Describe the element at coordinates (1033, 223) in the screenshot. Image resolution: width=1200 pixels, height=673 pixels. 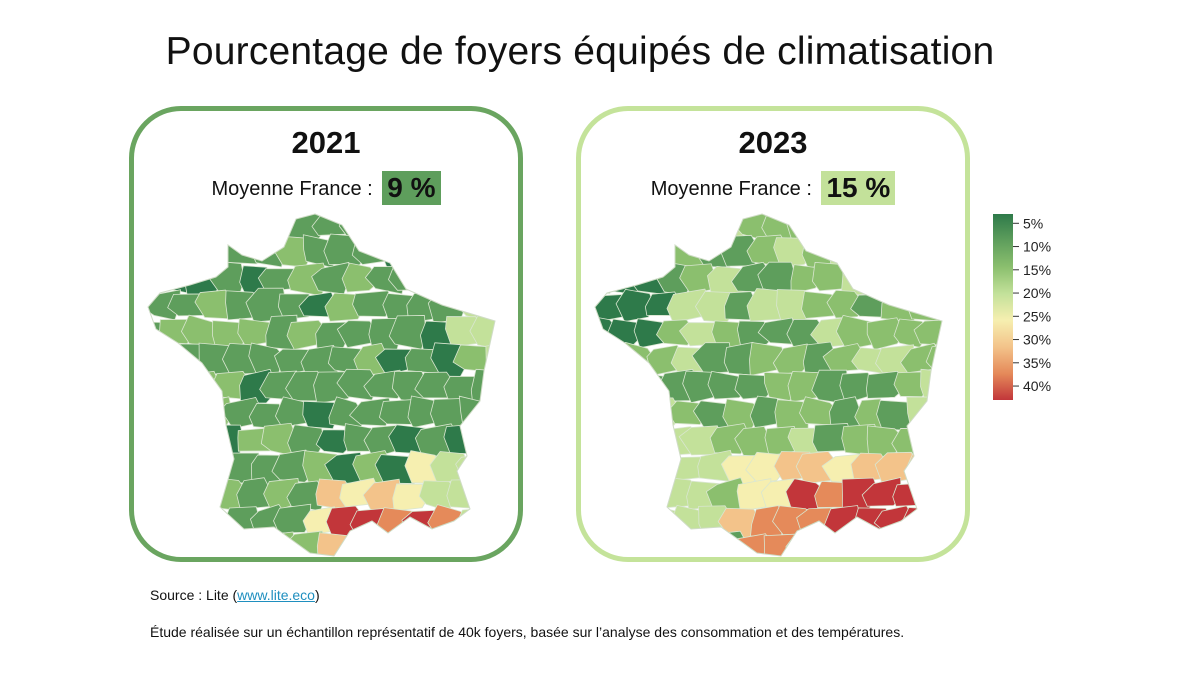
I see `legend-tick-label: 5%` at that location.